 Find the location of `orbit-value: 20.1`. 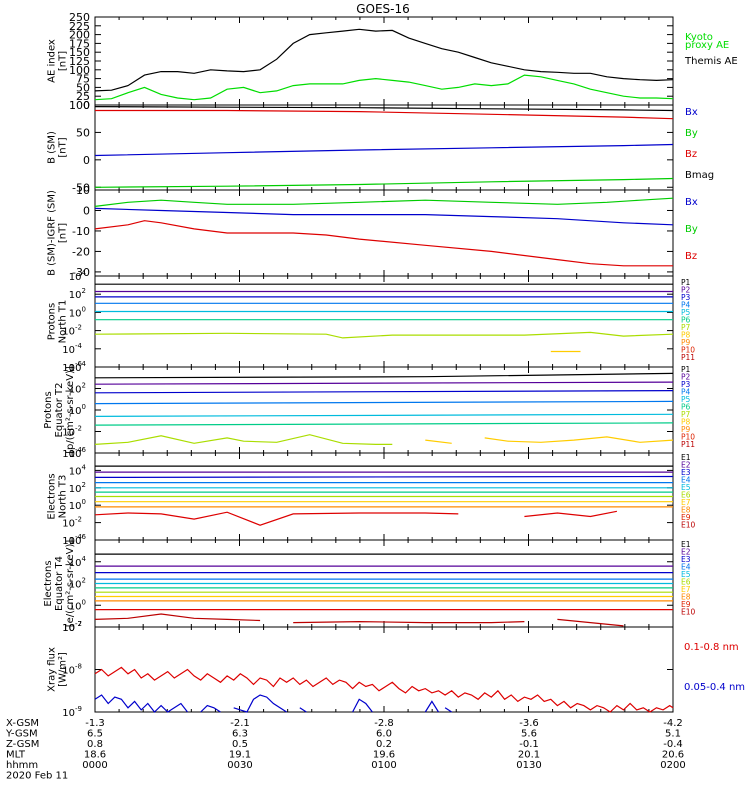

orbit-value: 20.1 is located at coordinates (529, 755).